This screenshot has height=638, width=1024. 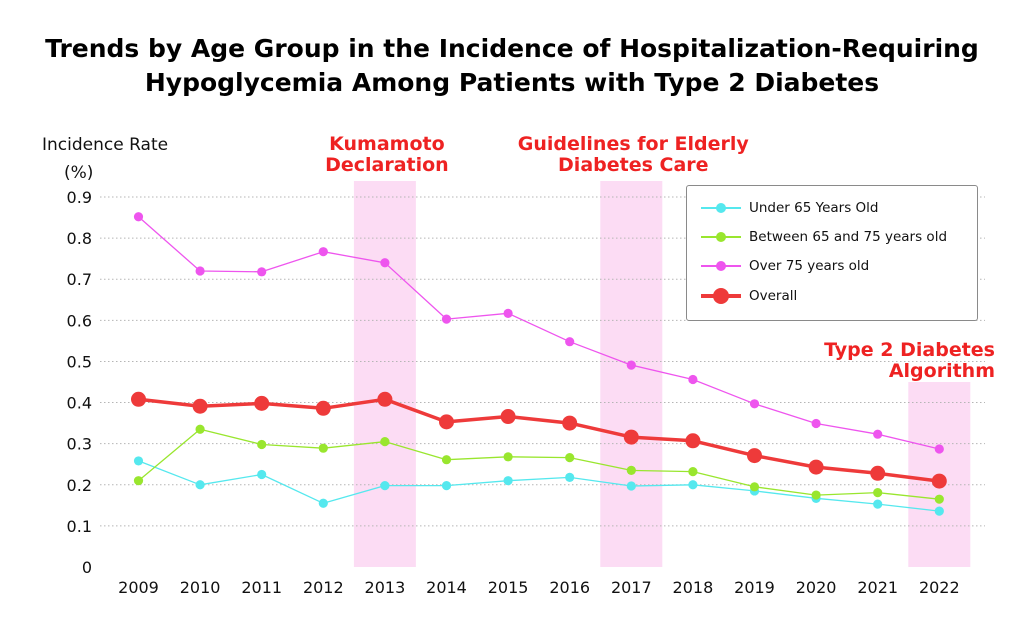 I want to click on y-tick-label-0.9: 0.9, so click(x=79, y=197).